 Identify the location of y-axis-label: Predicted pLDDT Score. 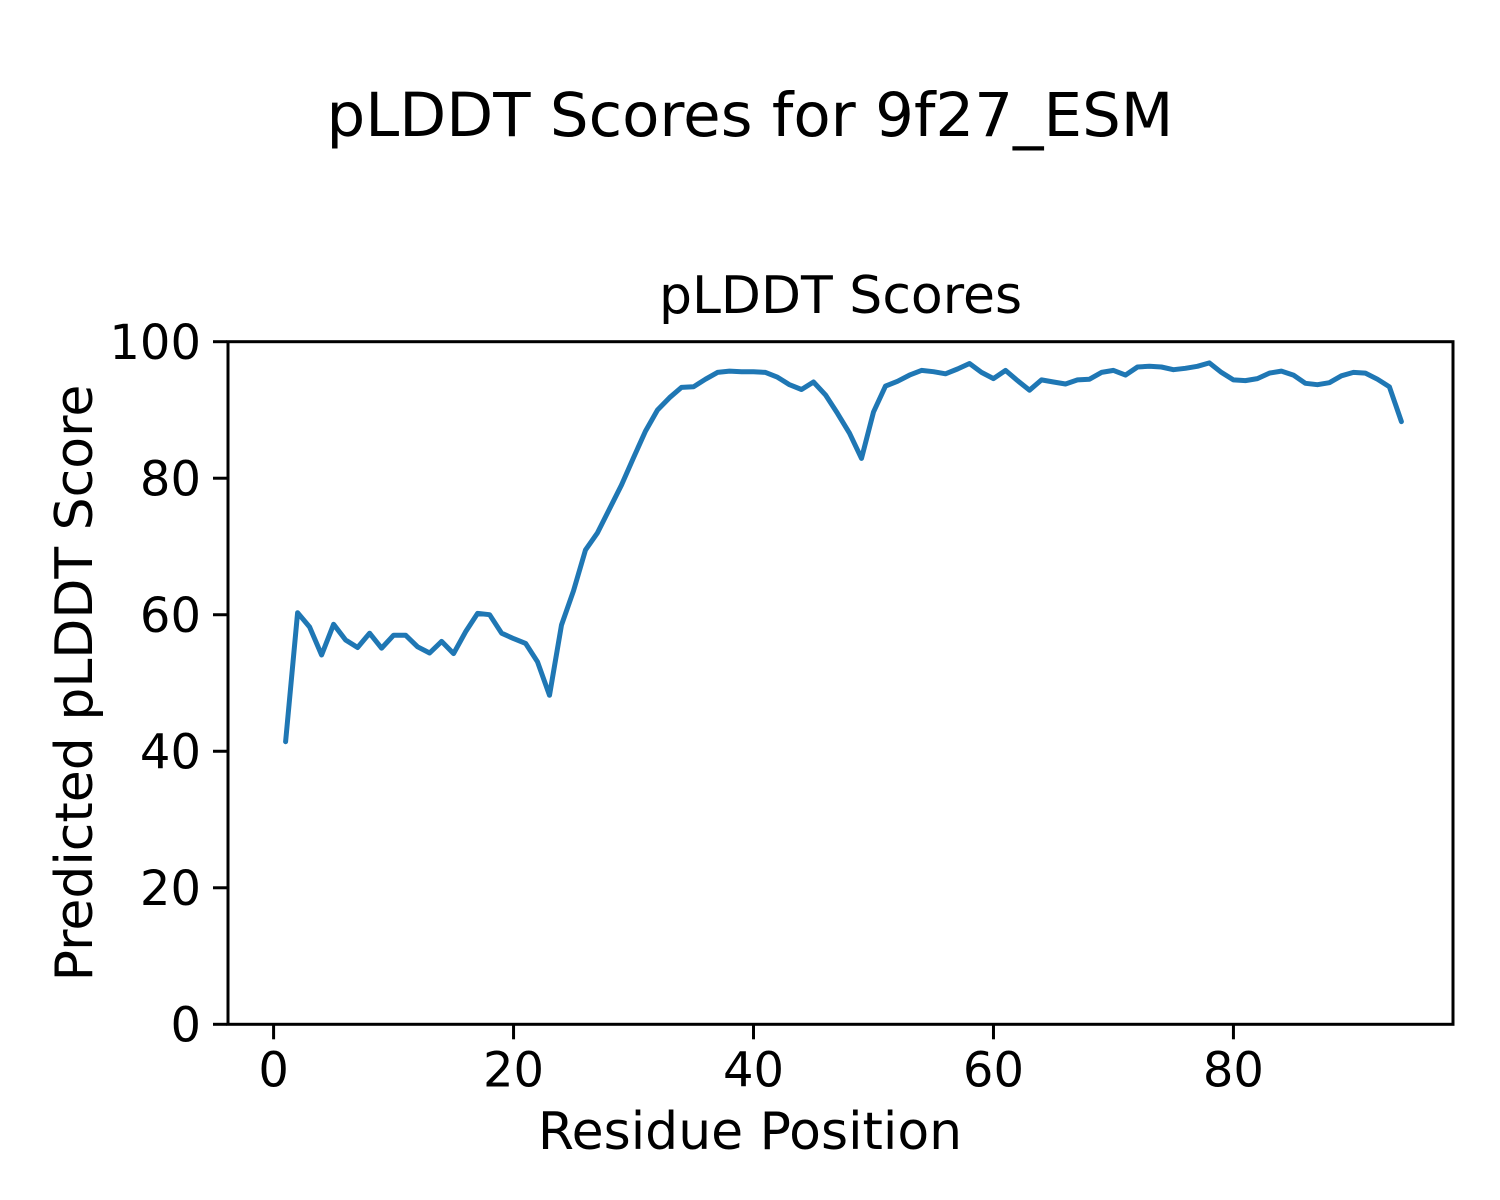
(75, 683).